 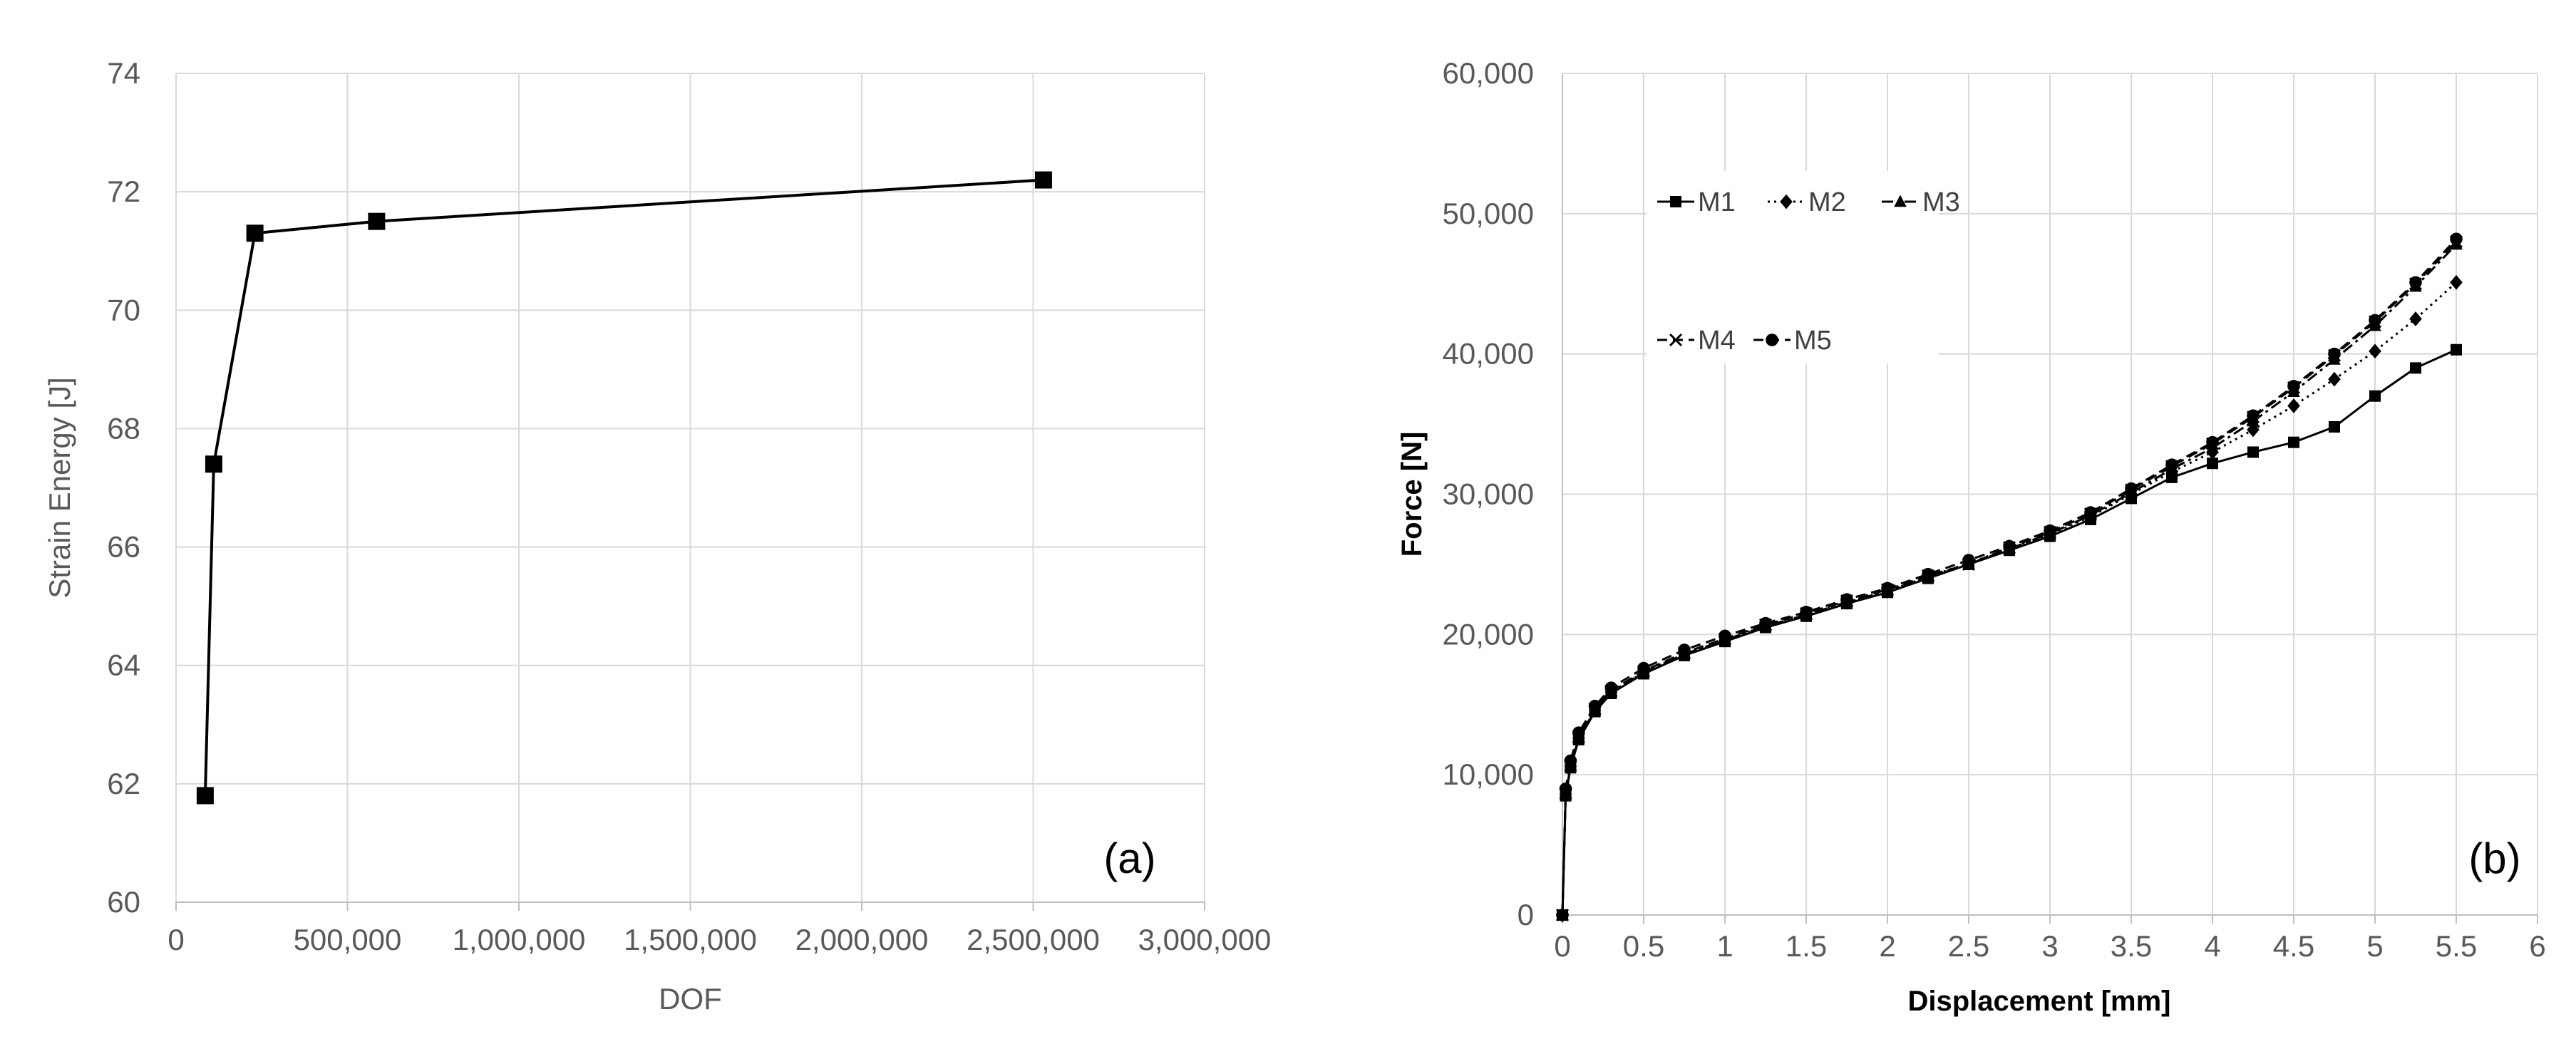 I want to click on x-tick-label: 1,000,000, so click(x=519, y=939).